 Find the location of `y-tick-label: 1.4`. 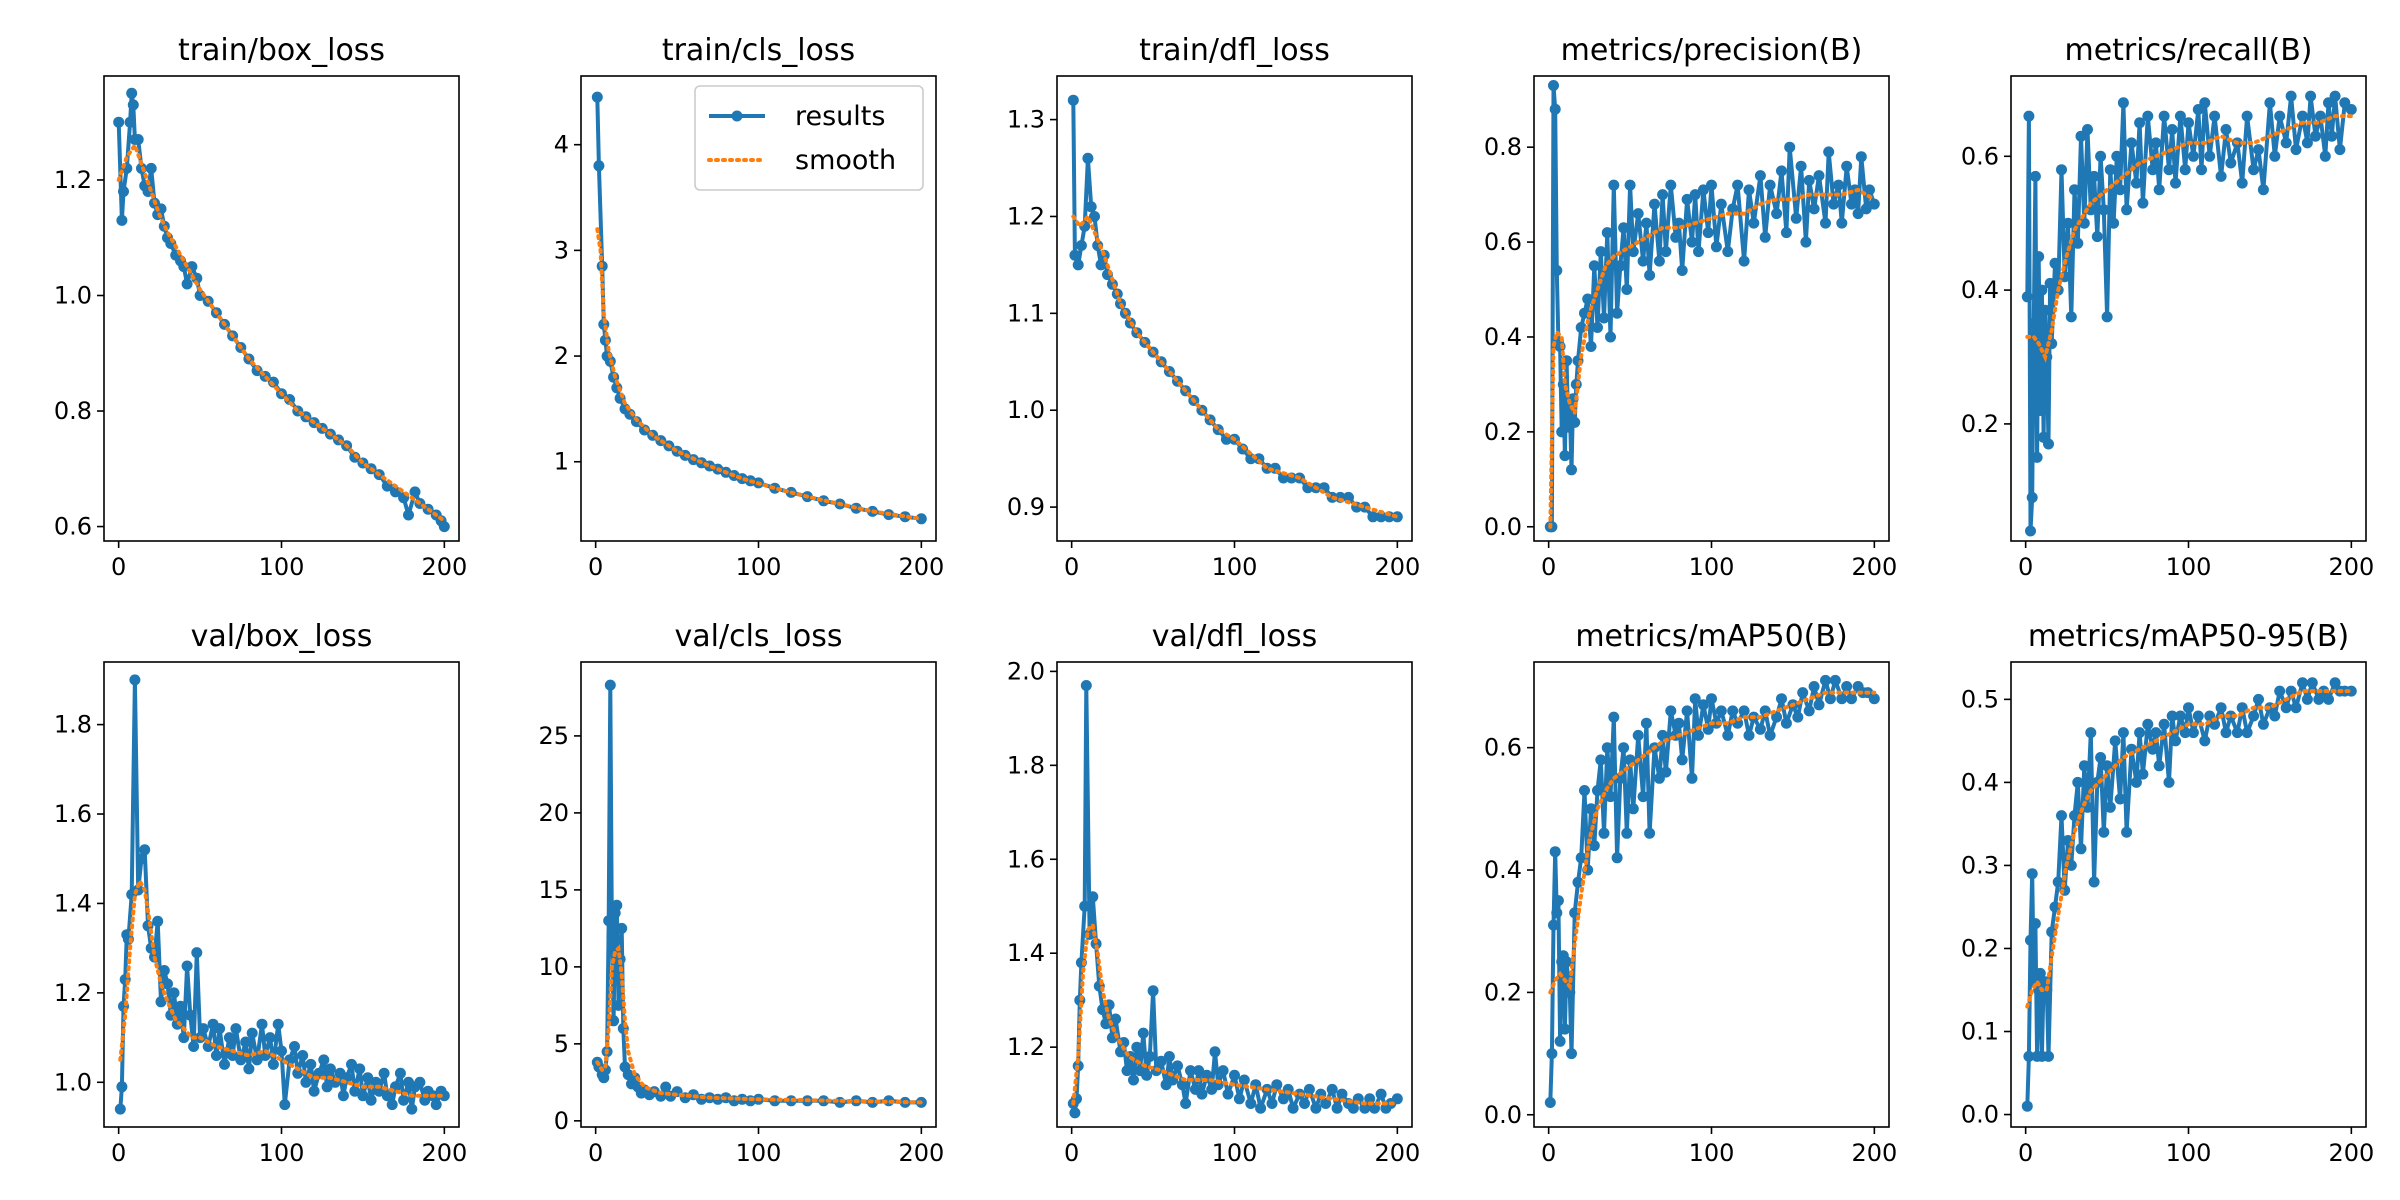

y-tick-label: 1.4 is located at coordinates (73, 903).